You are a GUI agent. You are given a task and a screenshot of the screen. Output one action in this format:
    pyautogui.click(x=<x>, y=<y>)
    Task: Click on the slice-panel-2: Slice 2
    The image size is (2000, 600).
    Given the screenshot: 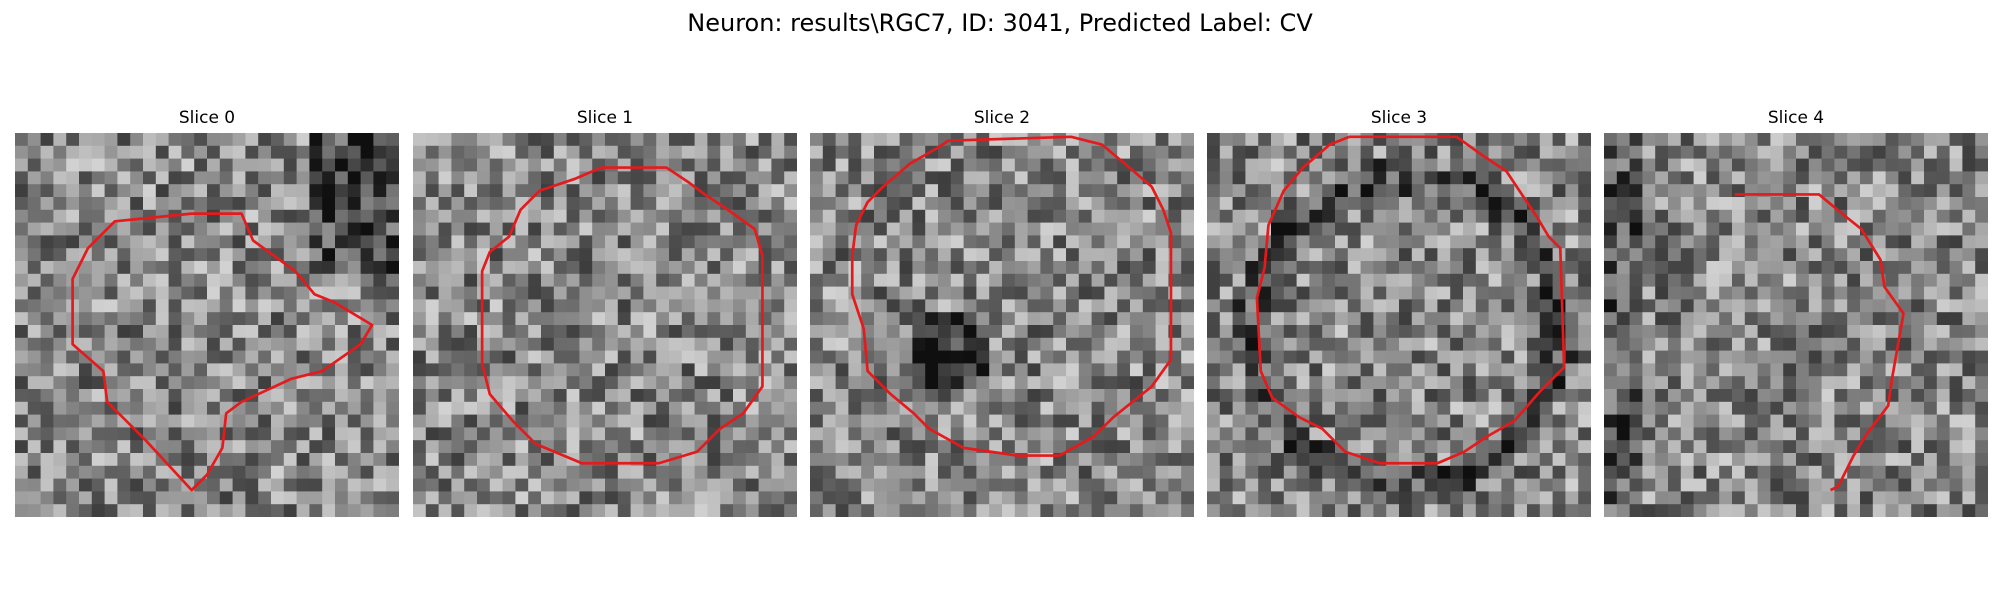 What is the action you would take?
    pyautogui.click(x=1002, y=312)
    